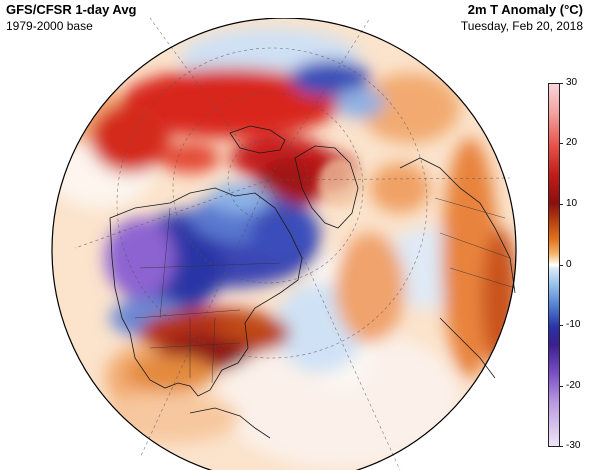 The image size is (590, 470). Describe the element at coordinates (573, 385) in the screenshot. I see `colorbar-label: -20` at that location.